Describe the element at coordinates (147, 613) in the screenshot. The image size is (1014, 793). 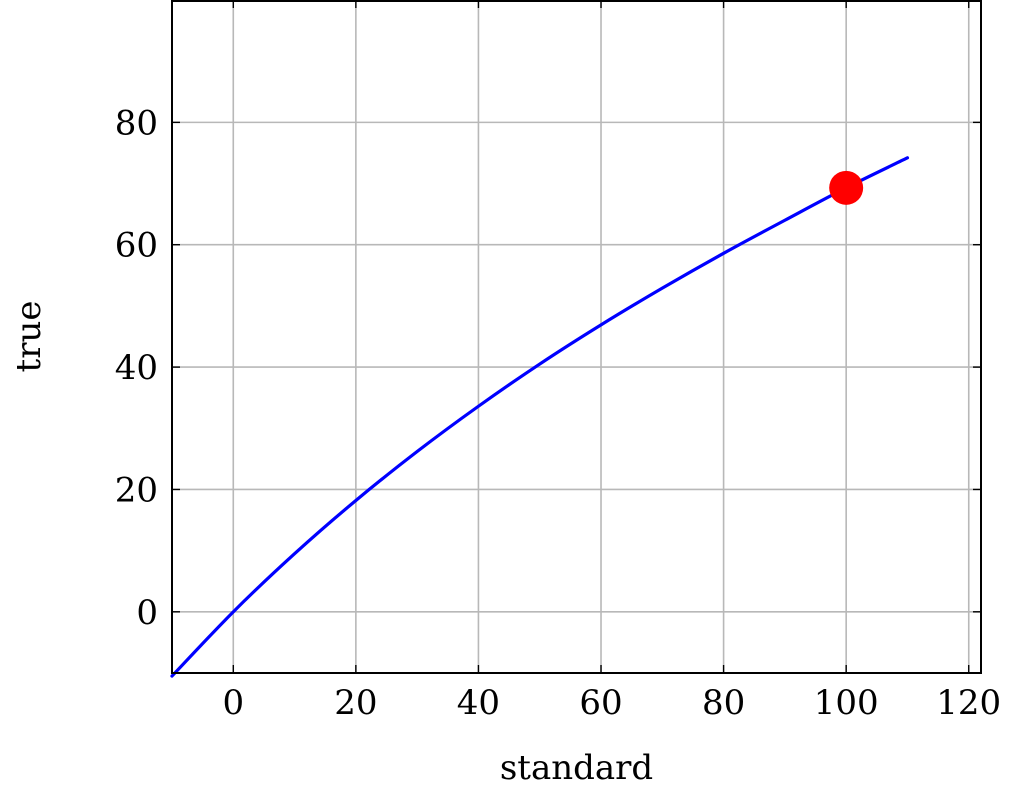
I see `y-tick-label-0: 0` at that location.